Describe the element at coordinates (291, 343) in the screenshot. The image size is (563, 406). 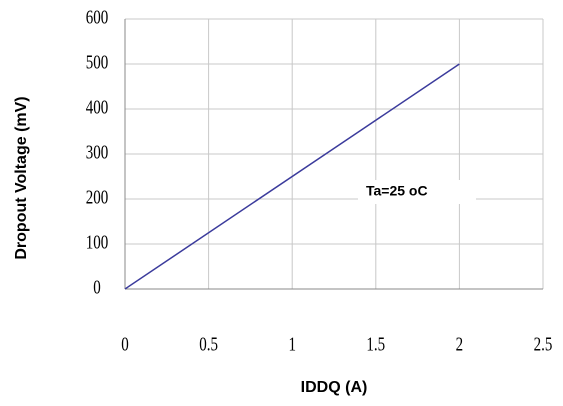
I see `x-tick-label: 1` at that location.